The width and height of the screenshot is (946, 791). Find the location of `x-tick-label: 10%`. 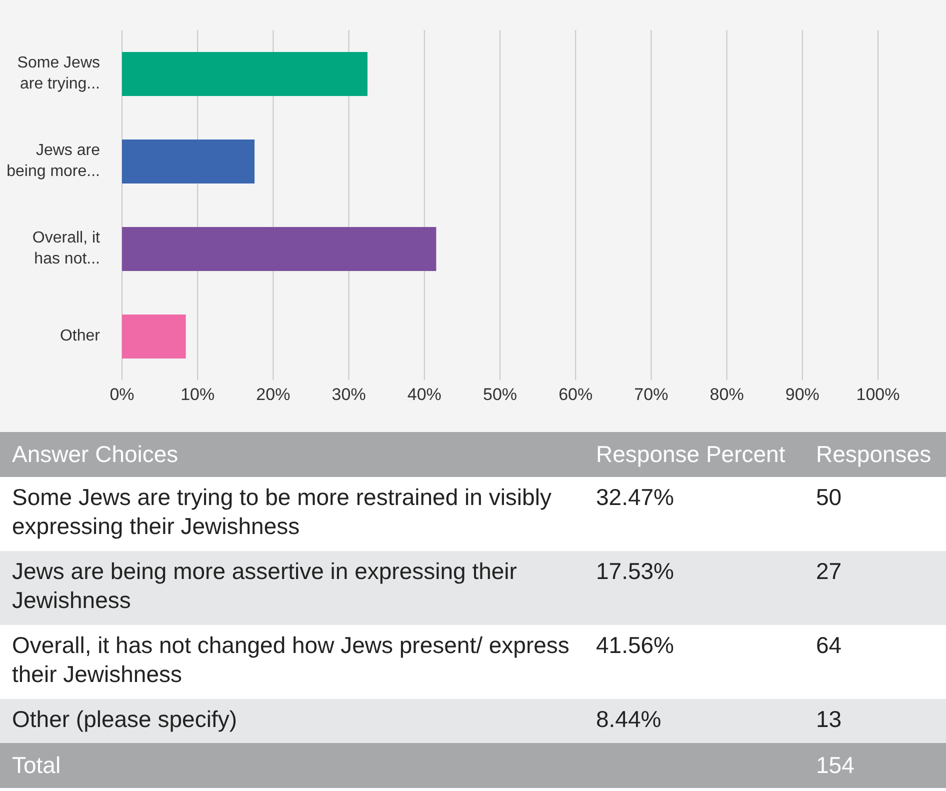

x-tick-label: 10% is located at coordinates (197, 394).